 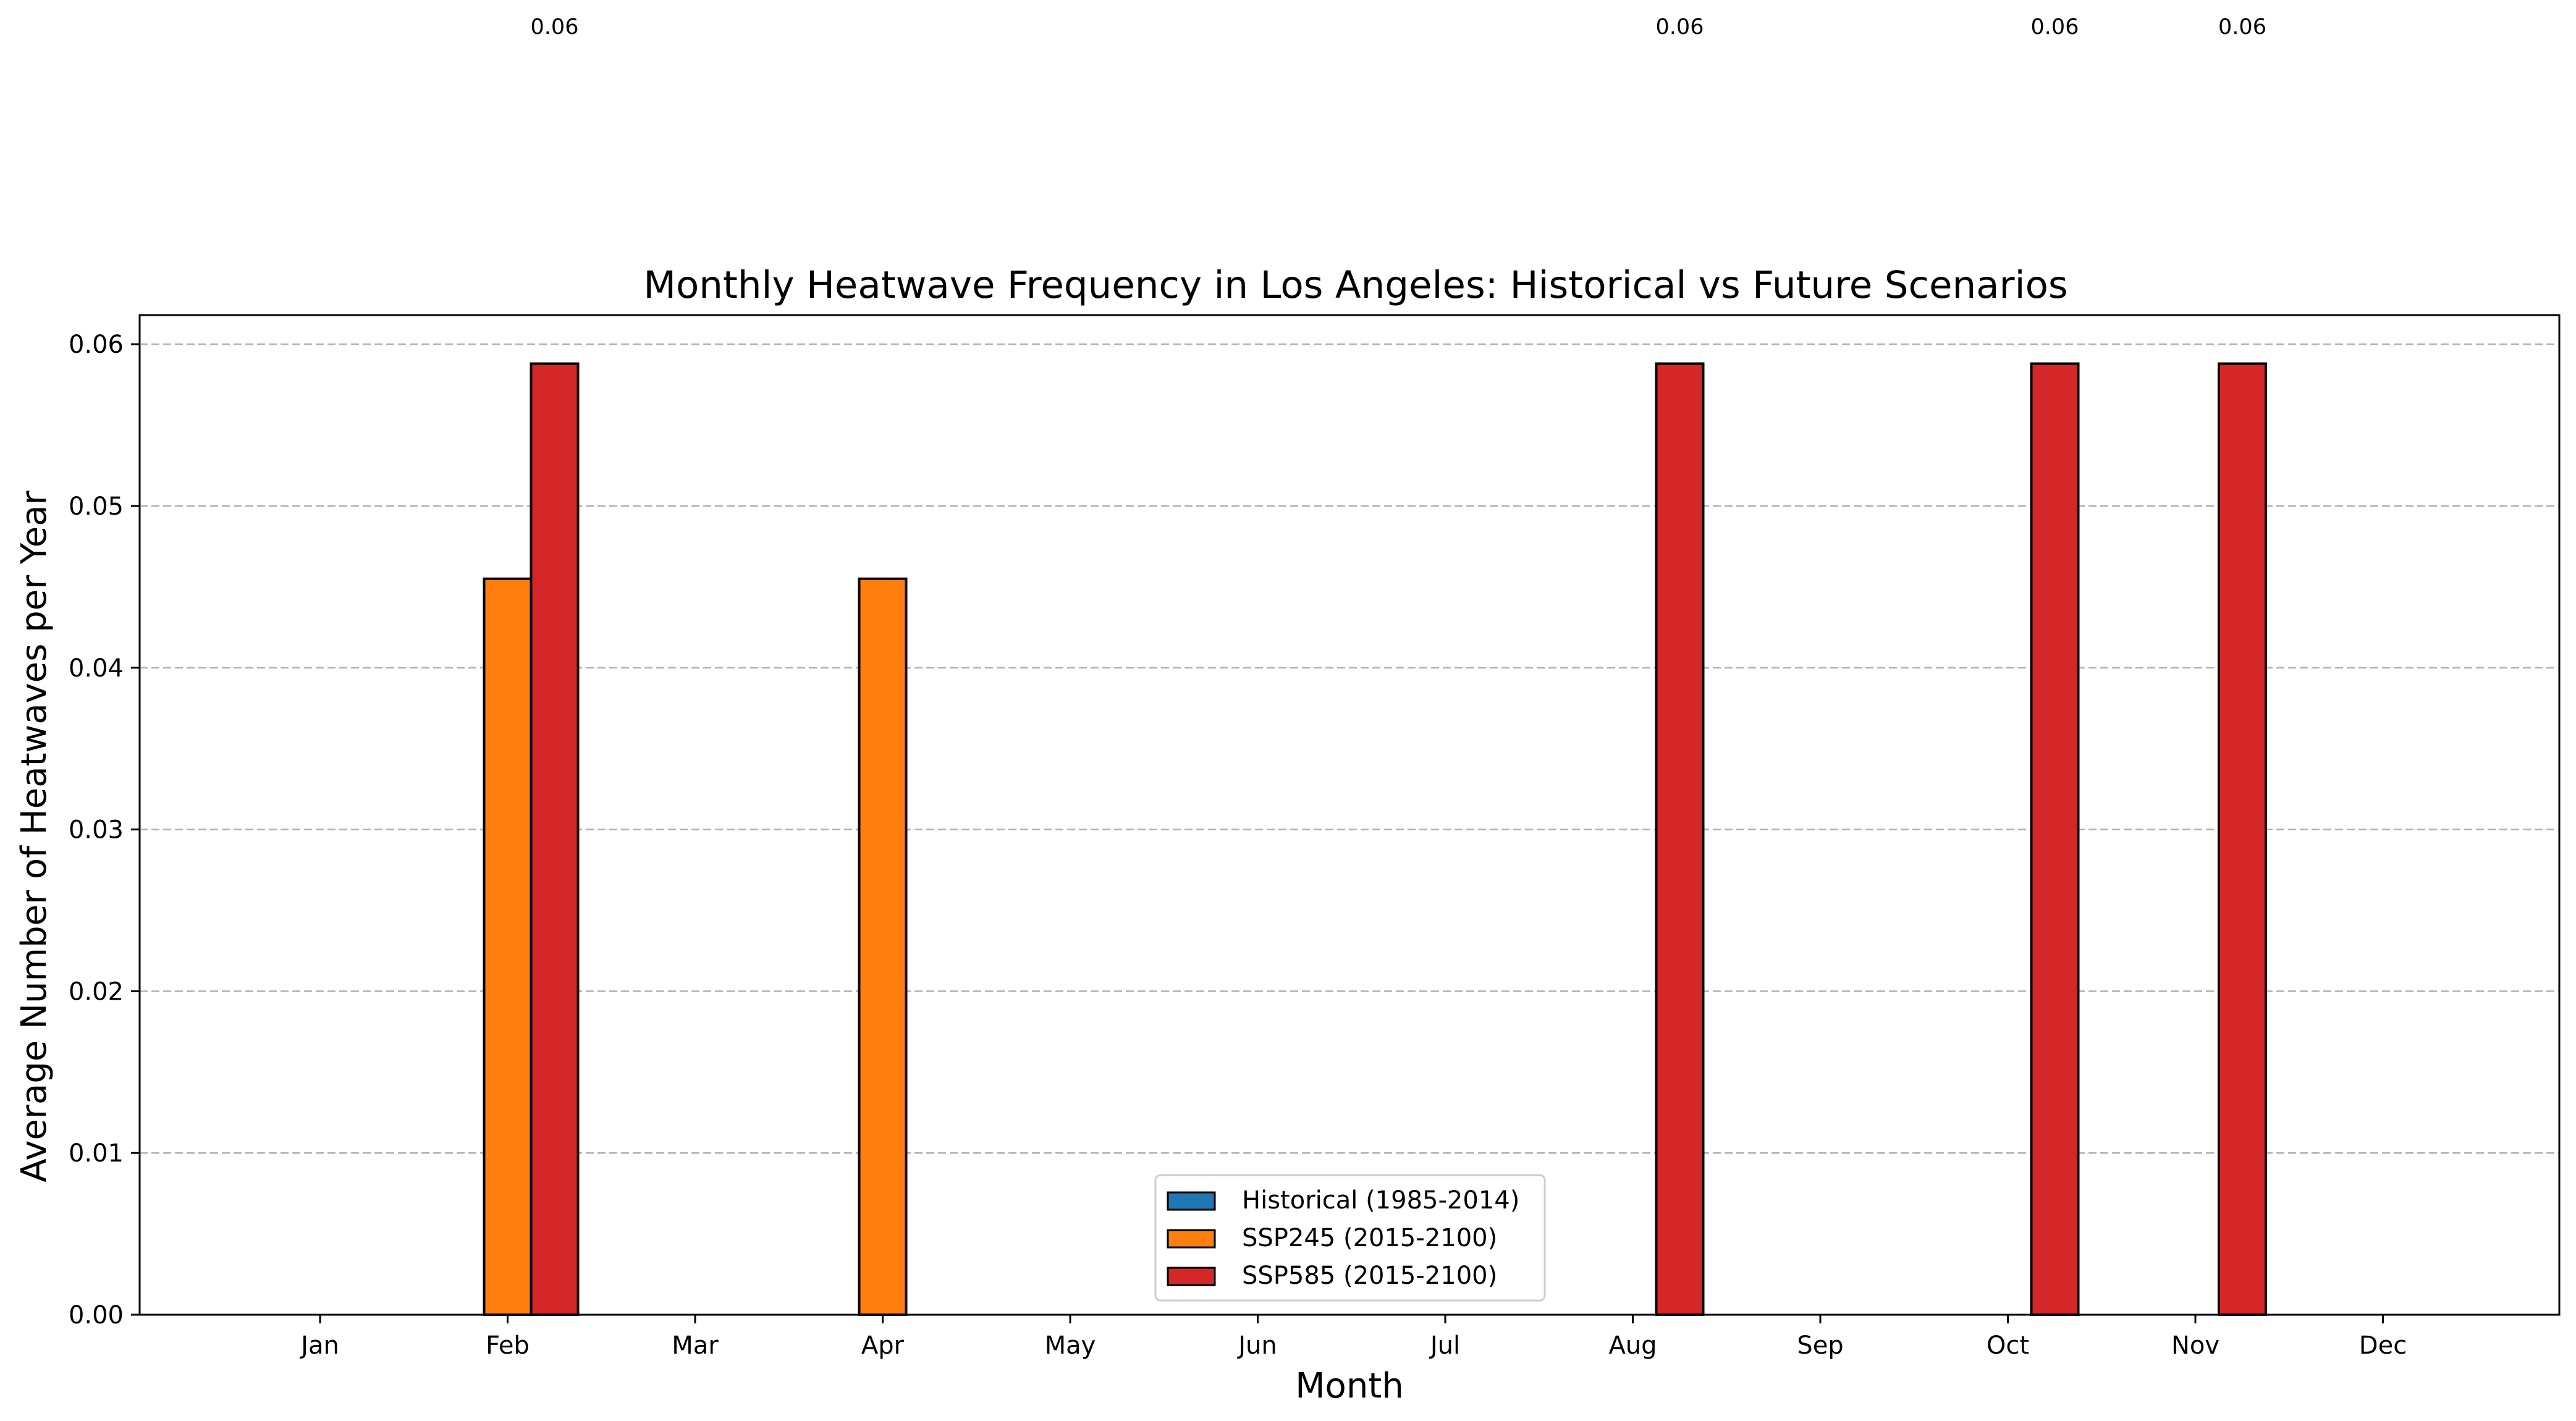 What do you see at coordinates (96, 830) in the screenshot?
I see `y-tick-label: 0.03` at bounding box center [96, 830].